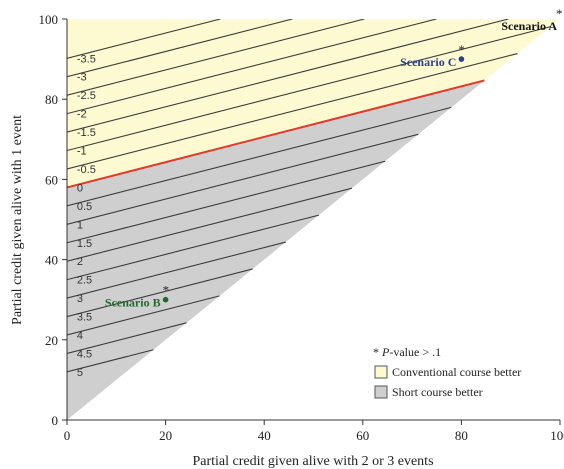 The image size is (564, 469). I want to click on legend-note-rest: -value > .1, so click(415, 352).